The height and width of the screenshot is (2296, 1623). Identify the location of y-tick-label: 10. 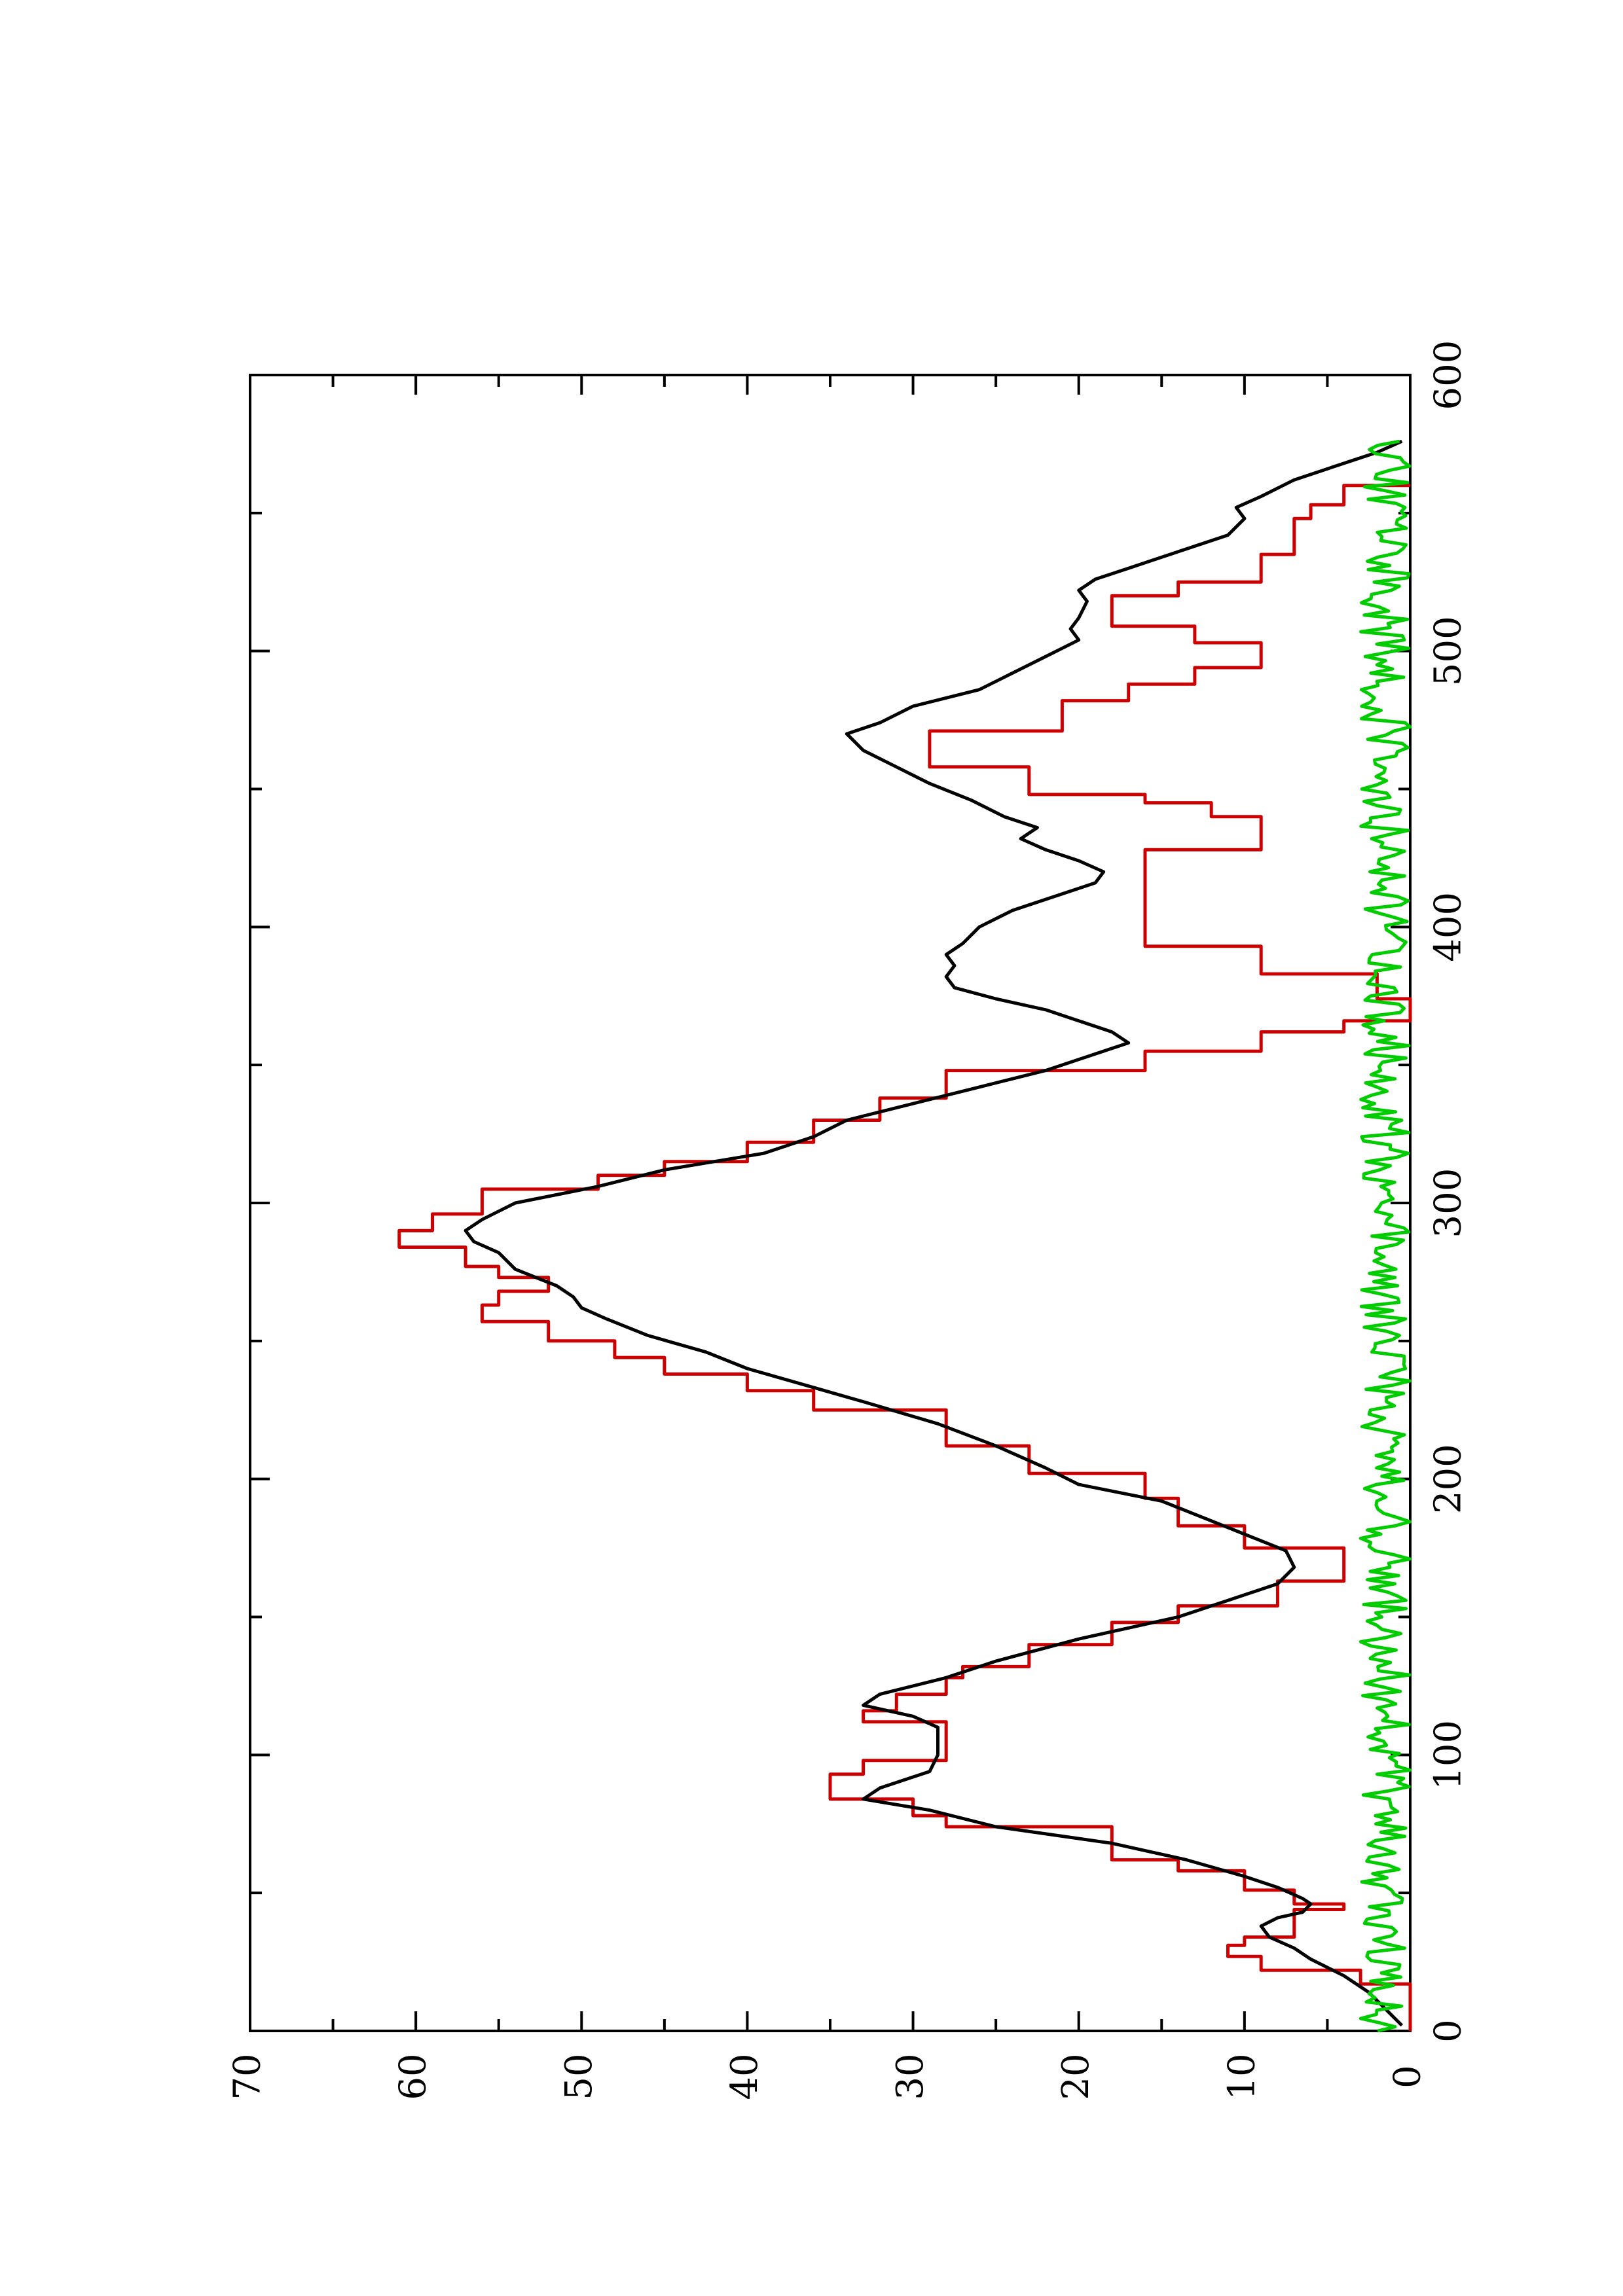
(1241, 2076).